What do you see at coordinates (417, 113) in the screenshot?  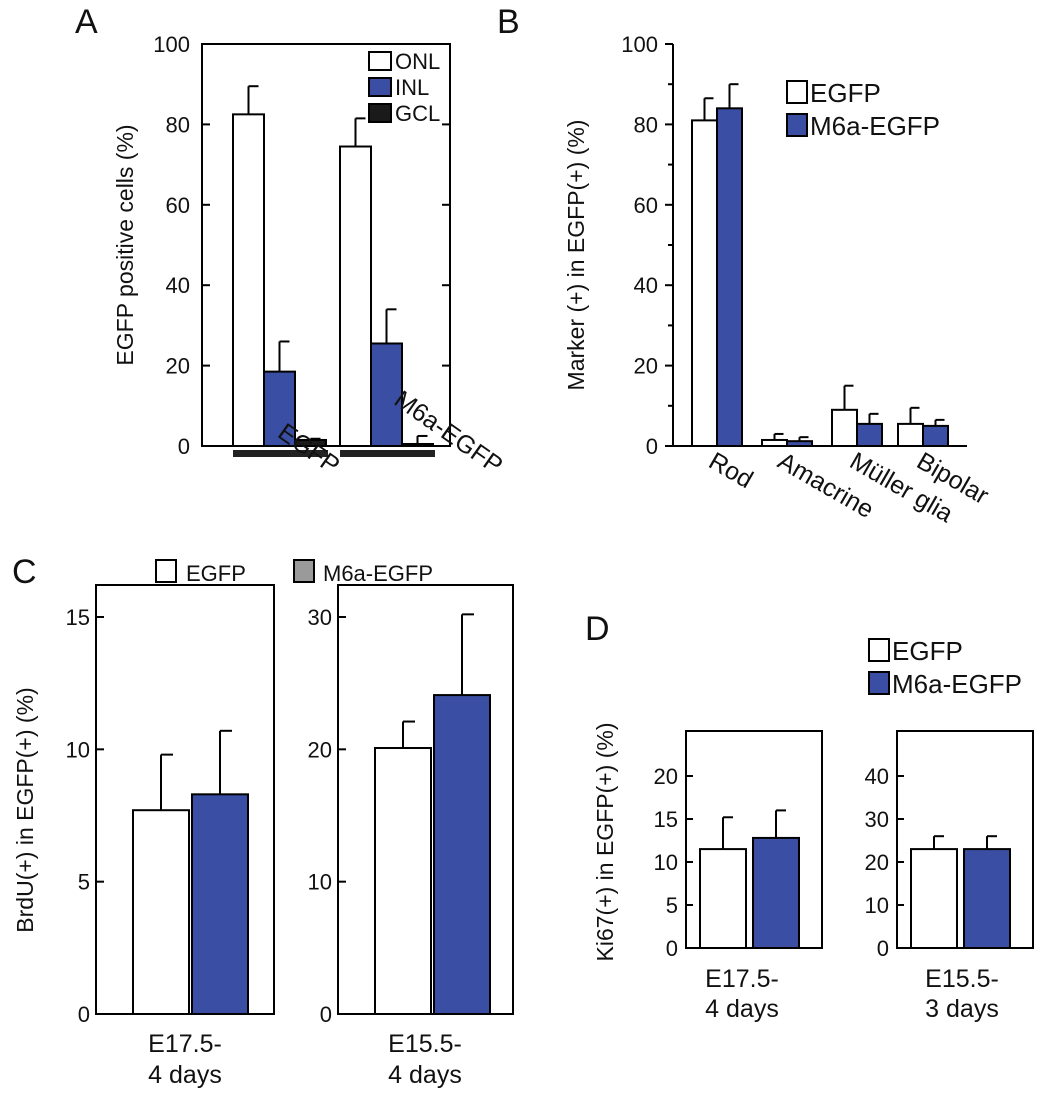 I see `legend-label-a: GCL` at bounding box center [417, 113].